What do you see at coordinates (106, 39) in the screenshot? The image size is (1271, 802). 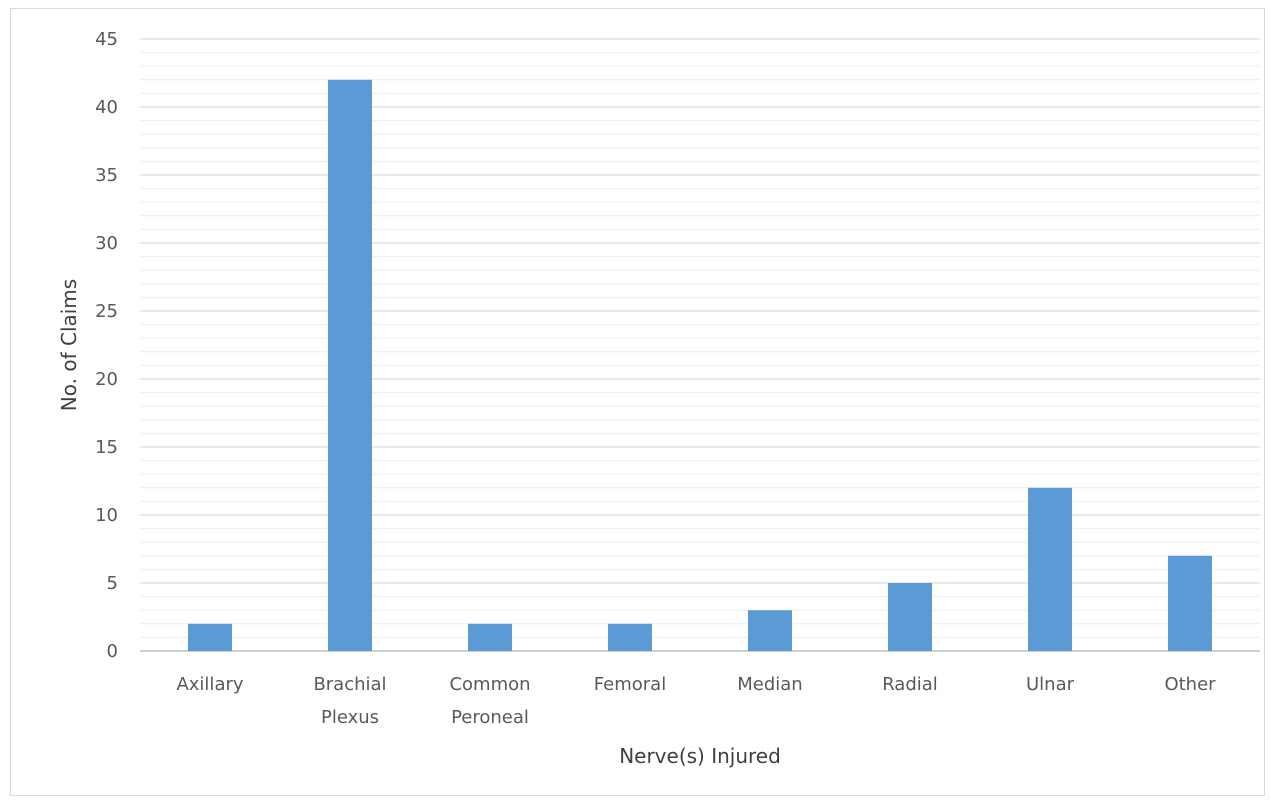 I see `y-tick-label: 45` at bounding box center [106, 39].